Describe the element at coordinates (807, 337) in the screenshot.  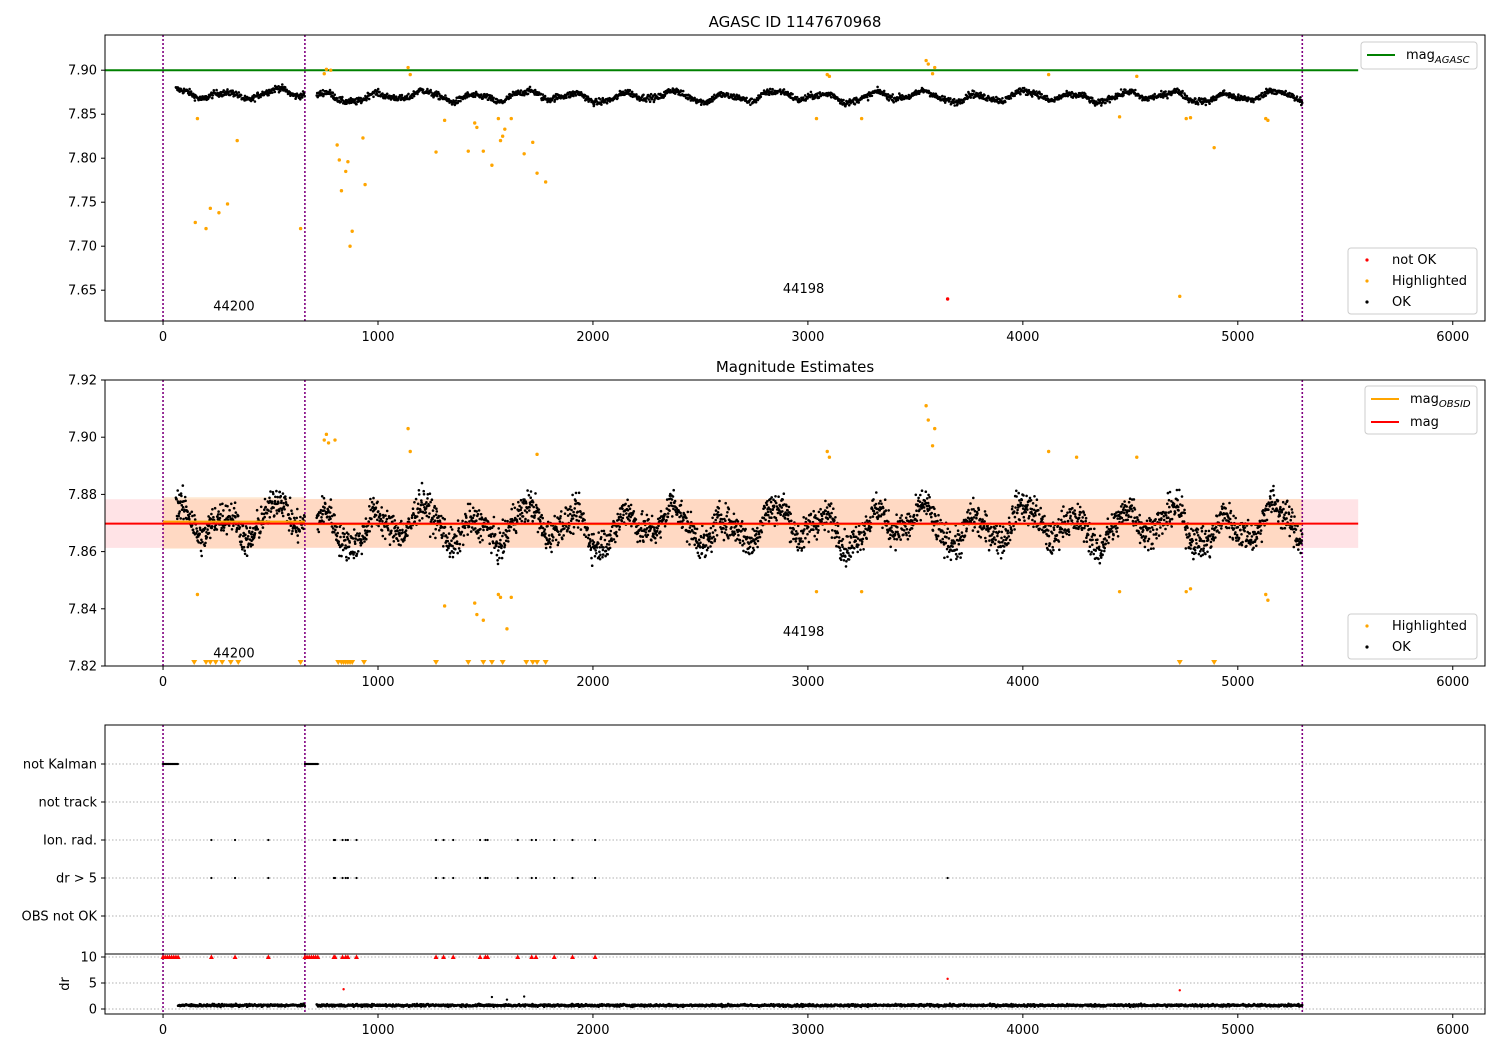
I see `x-tick-label: 3000` at that location.